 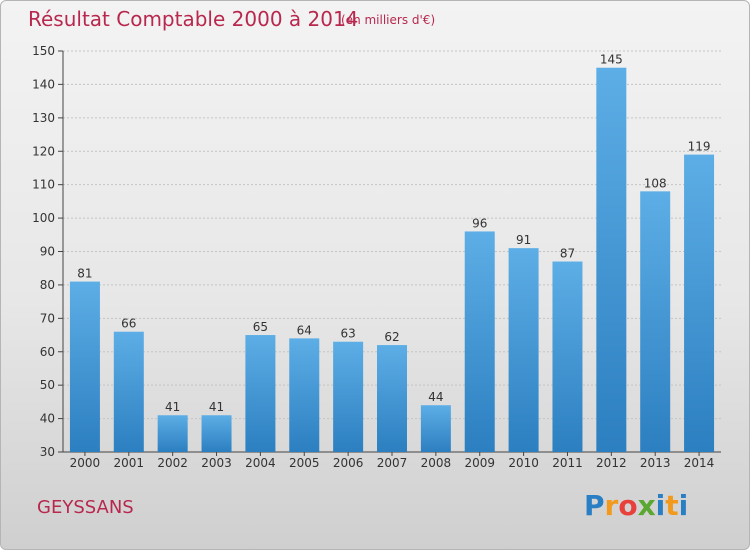 What do you see at coordinates (388, 20) in the screenshot?
I see `chart-subtitle: (en milliers d'€)` at bounding box center [388, 20].